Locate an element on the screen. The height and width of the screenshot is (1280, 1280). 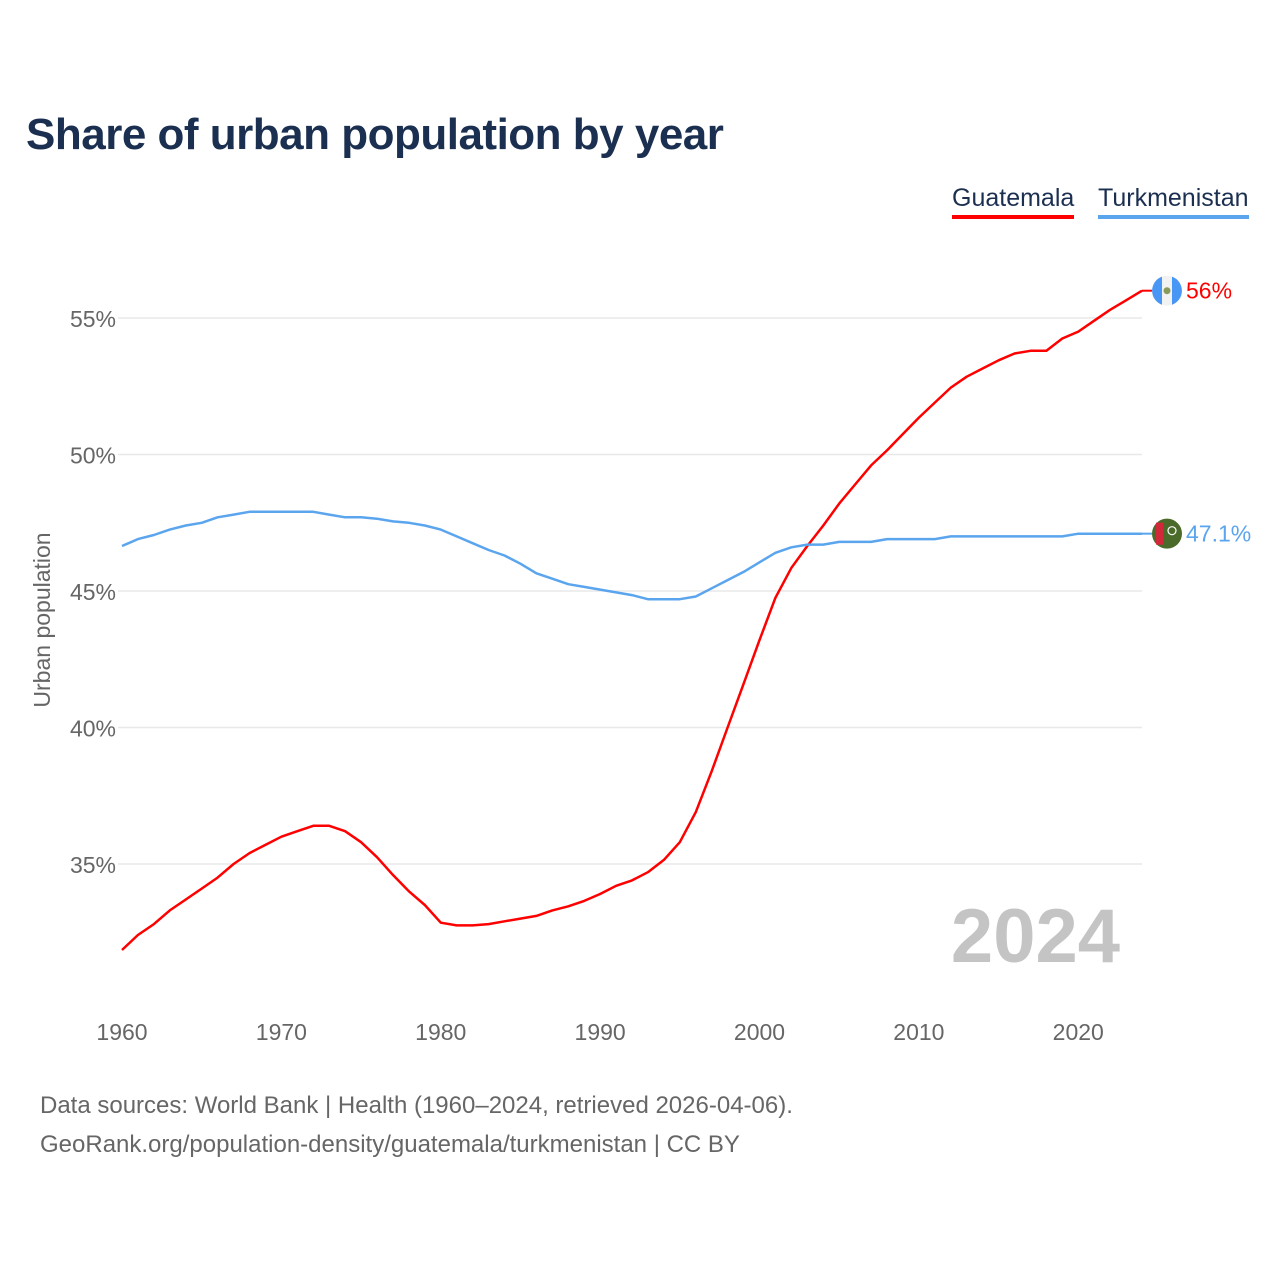
year-watermark: 2024 is located at coordinates (1035, 936).